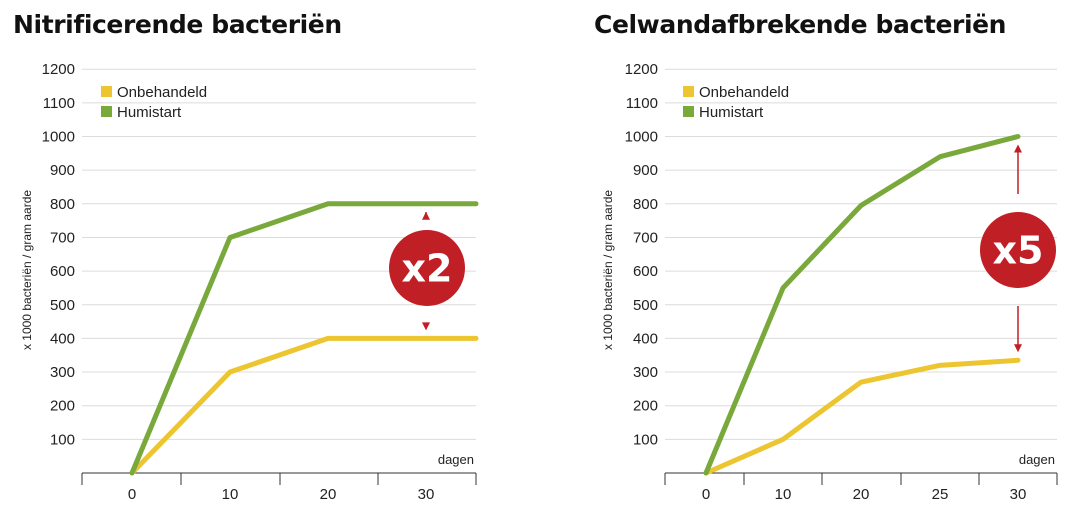 The height and width of the screenshot is (513, 1086). I want to click on multiplier-label: x5, so click(1018, 251).